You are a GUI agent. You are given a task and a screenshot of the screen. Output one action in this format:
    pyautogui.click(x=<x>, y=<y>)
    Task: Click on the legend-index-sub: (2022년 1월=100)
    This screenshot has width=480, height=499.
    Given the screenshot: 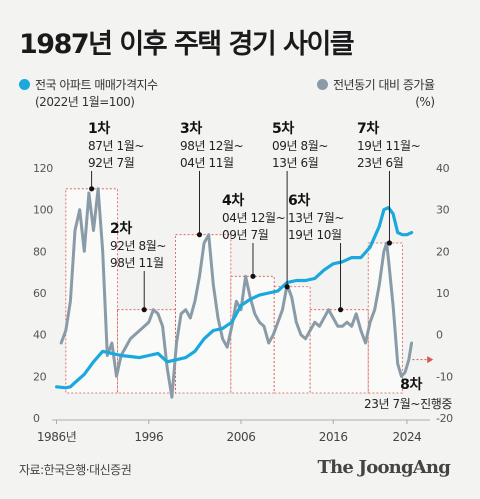 What is the action you would take?
    pyautogui.click(x=85, y=102)
    